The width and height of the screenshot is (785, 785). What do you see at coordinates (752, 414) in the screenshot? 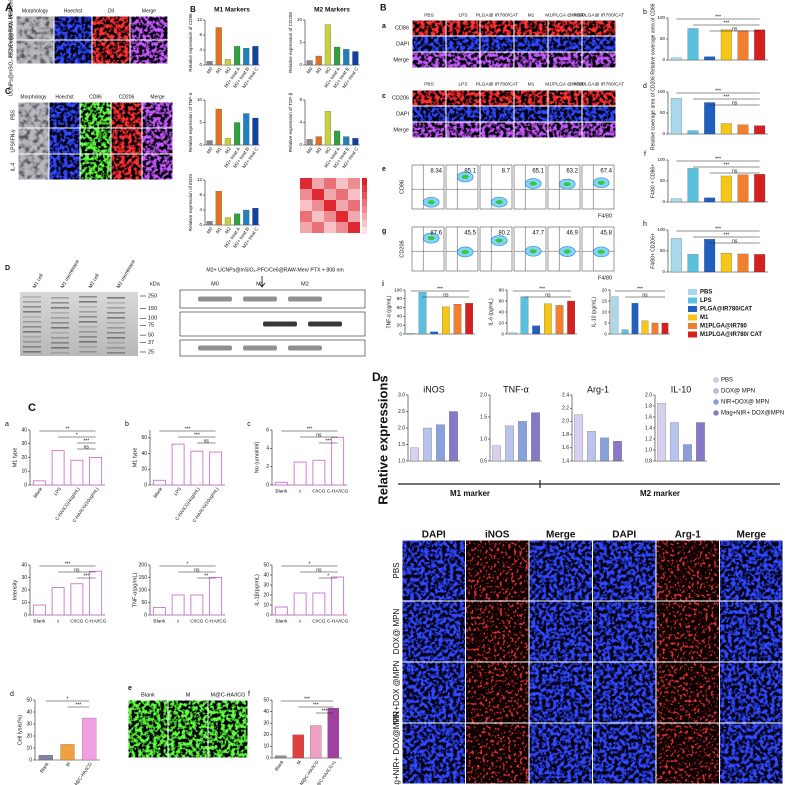
I see `legend-label: Mag+NIR+ DOX@MPN` at bounding box center [752, 414].